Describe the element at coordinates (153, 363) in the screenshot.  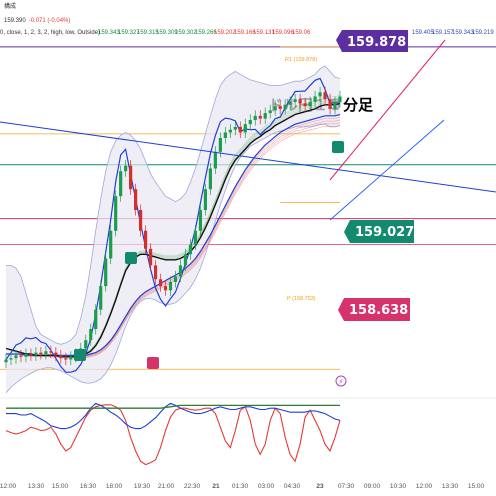
I see `marker-red` at that location.